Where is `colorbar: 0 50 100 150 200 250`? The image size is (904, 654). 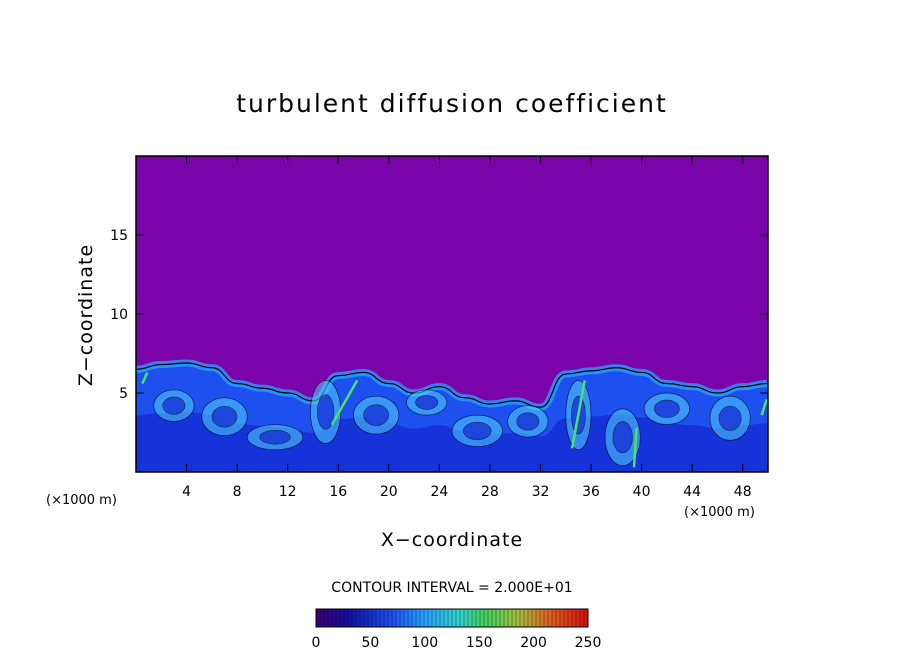 colorbar: 0 50 100 150 200 250 is located at coordinates (457, 629).